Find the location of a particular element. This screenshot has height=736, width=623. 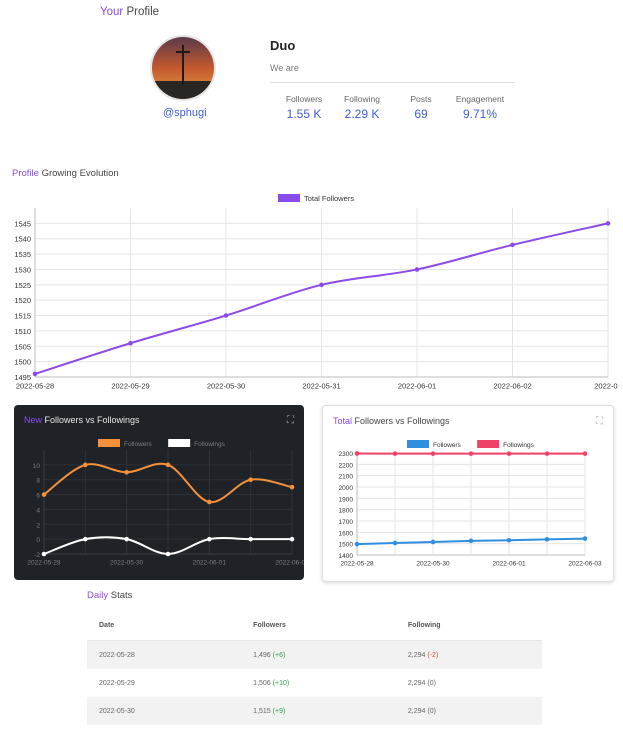

divider is located at coordinates (392, 82).